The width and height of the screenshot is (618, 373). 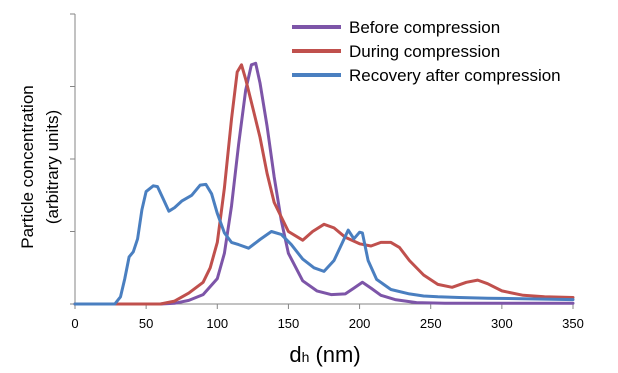 I want to click on x-tick-label-0: 0, so click(x=74, y=323).